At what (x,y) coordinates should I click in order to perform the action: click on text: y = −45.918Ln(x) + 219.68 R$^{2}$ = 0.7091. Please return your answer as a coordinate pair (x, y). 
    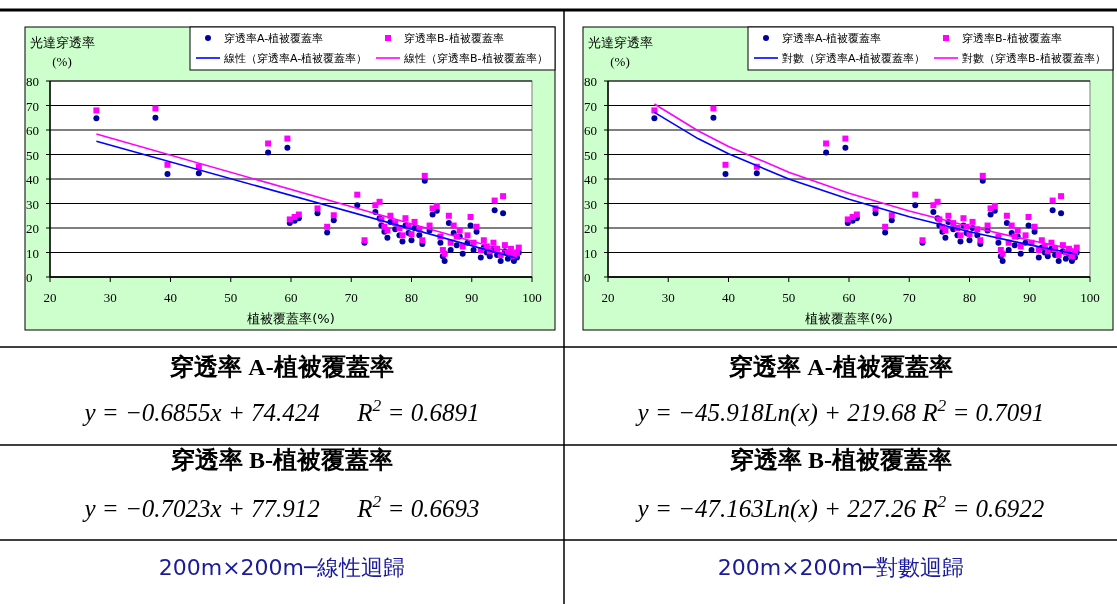
    Looking at the image, I should click on (839, 411).